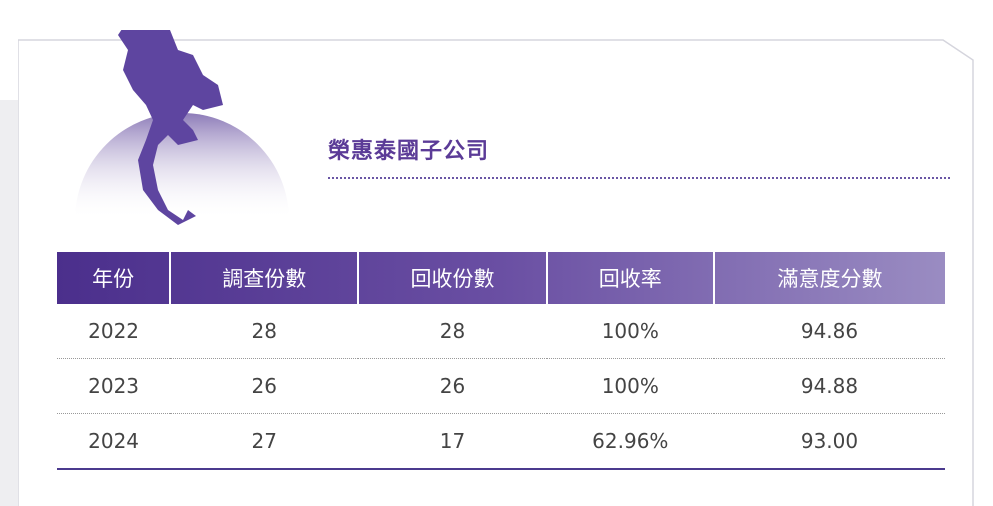 The image size is (993, 506). Describe the element at coordinates (264, 278) in the screenshot. I see `header-cell: 調查份數` at that location.